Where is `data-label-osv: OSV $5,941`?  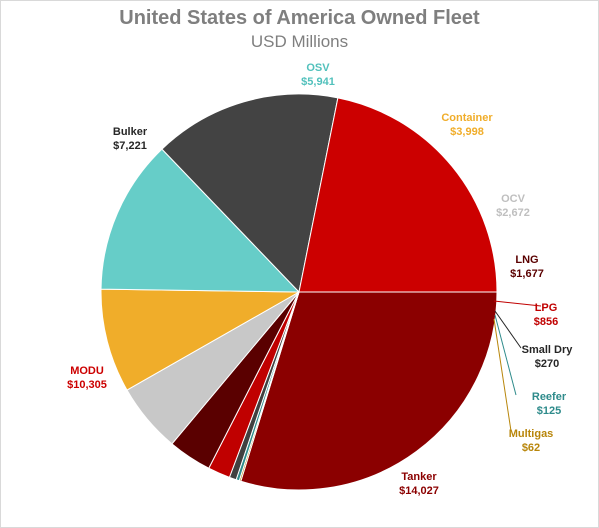 data-label-osv: OSV $5,941 is located at coordinates (318, 75).